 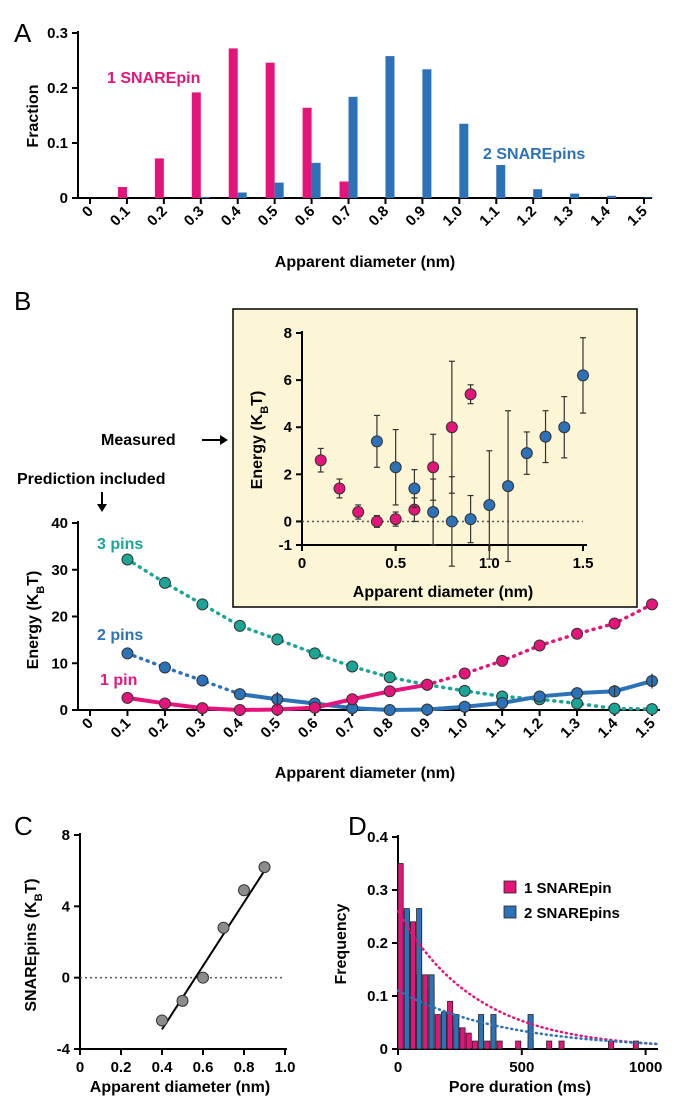 What do you see at coordinates (288, 474) in the screenshot?
I see `inset-y-tick-label: 2` at bounding box center [288, 474].